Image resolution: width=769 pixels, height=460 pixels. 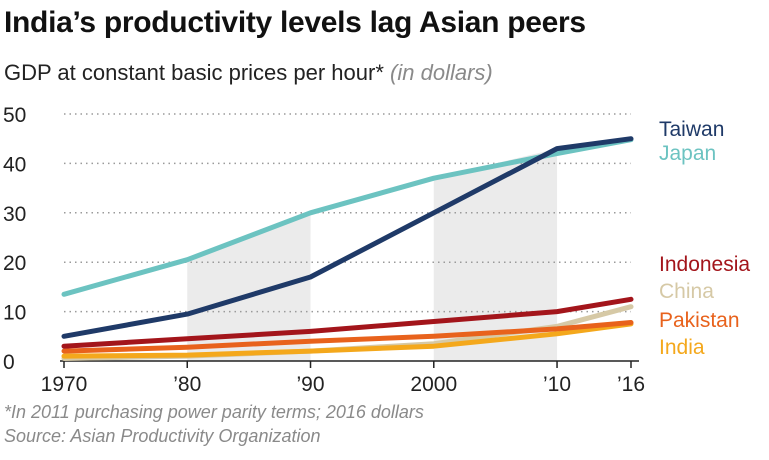 I want to click on y-tick-label: 50, so click(x=14, y=115).